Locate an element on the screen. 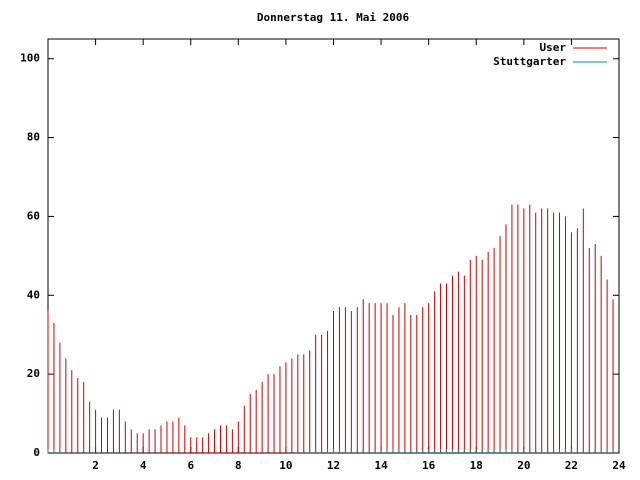 This screenshot has height=480, width=640. legend-label: User is located at coordinates (553, 47).